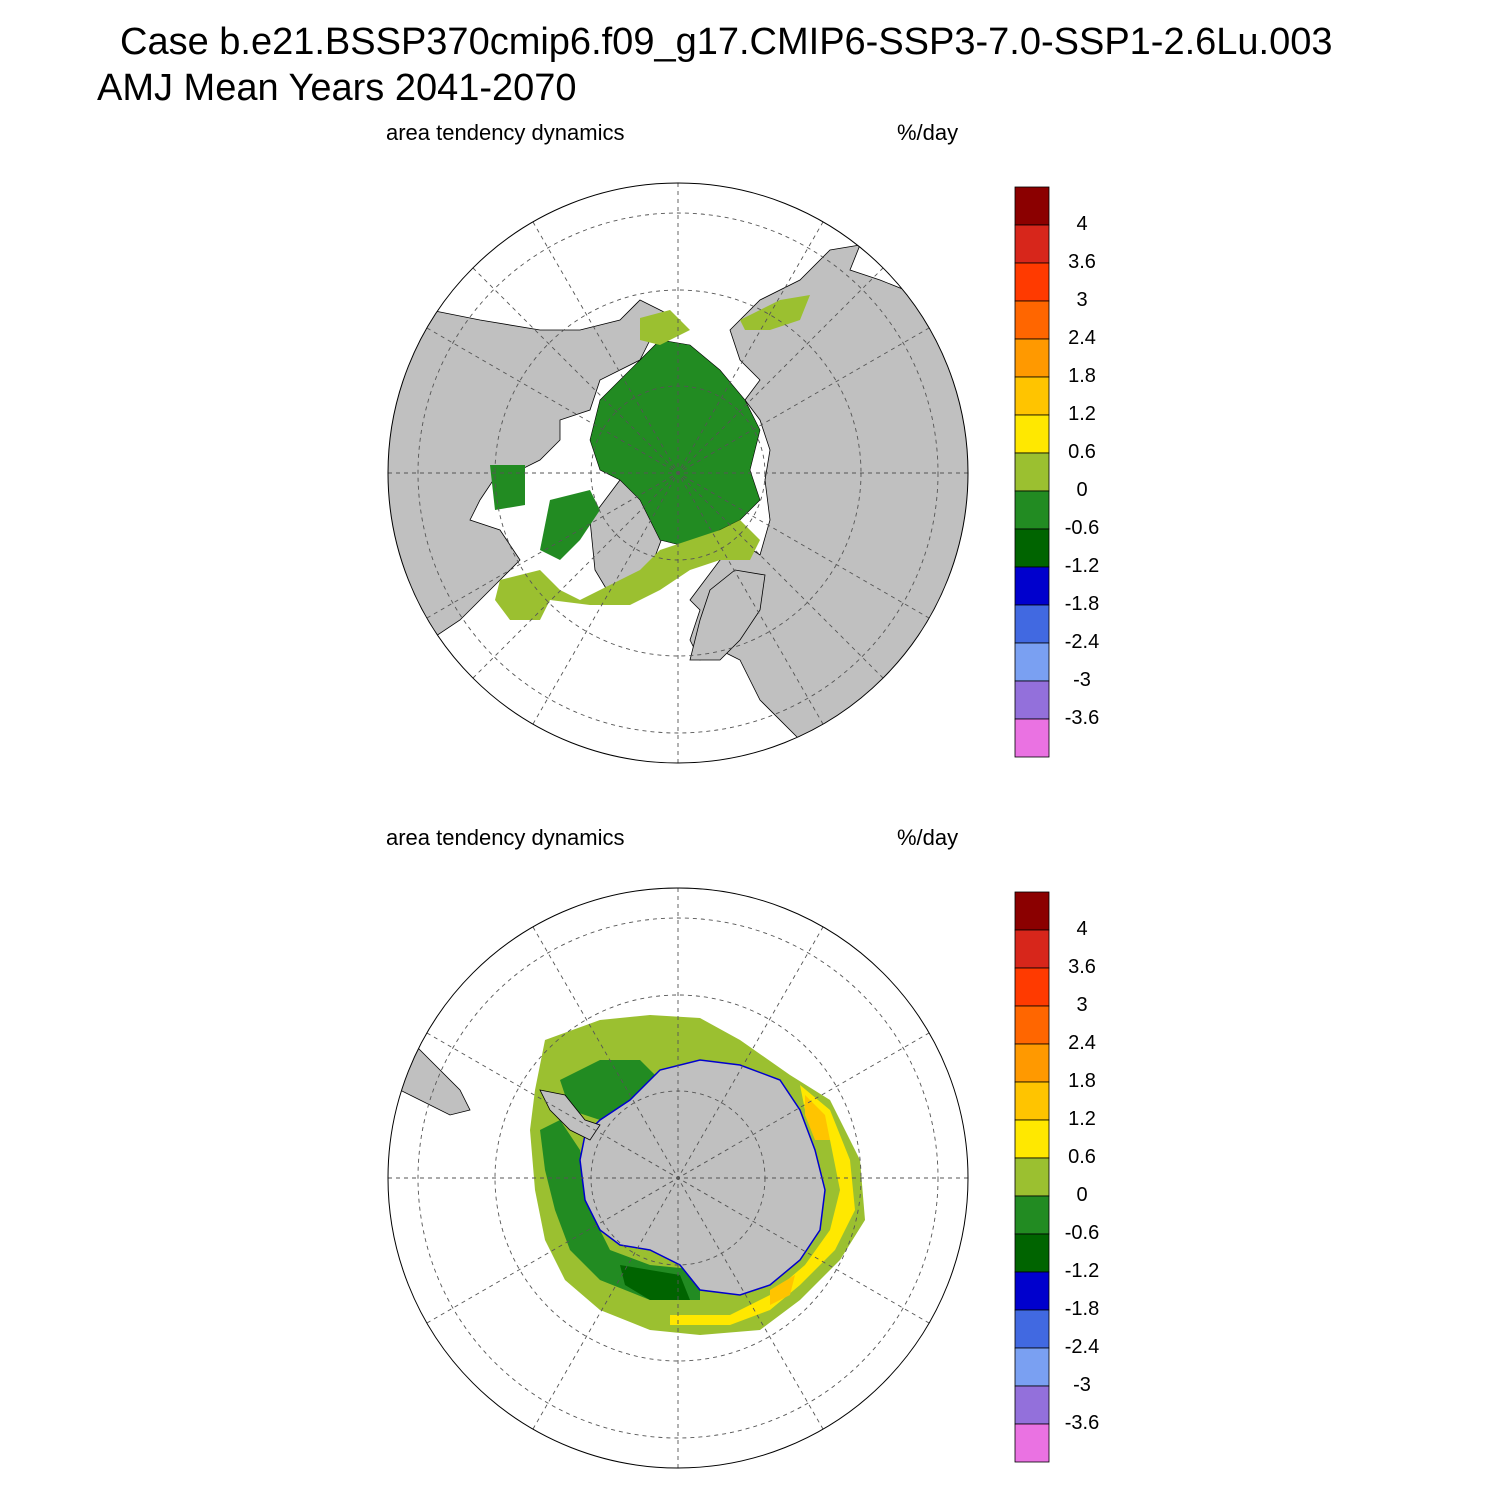 The width and height of the screenshot is (1500, 1500). What do you see at coordinates (1082, 1119) in the screenshot?
I see `south-colorbar-tick-label: 1.2` at bounding box center [1082, 1119].